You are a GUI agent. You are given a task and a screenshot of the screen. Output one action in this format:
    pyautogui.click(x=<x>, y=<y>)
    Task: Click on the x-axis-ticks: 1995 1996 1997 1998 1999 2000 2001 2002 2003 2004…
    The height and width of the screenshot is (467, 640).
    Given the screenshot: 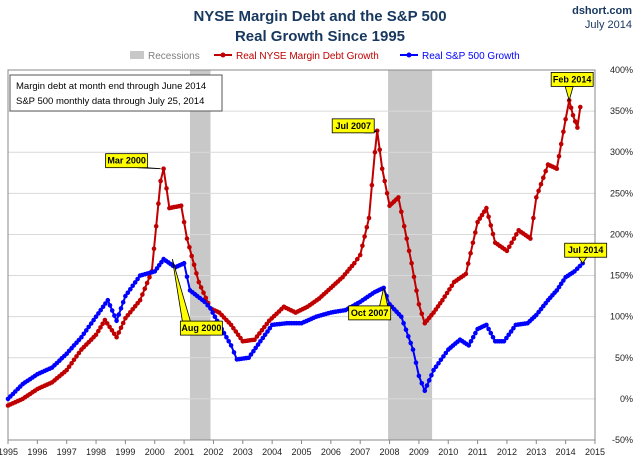 What is the action you would take?
    pyautogui.click(x=302, y=448)
    